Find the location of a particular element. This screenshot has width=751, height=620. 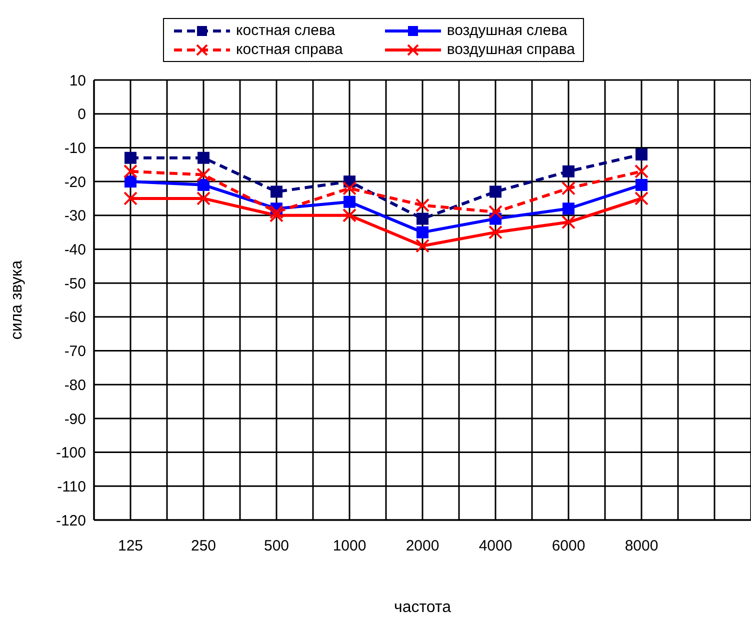

y-tick-label: -60 is located at coordinates (75, 317).